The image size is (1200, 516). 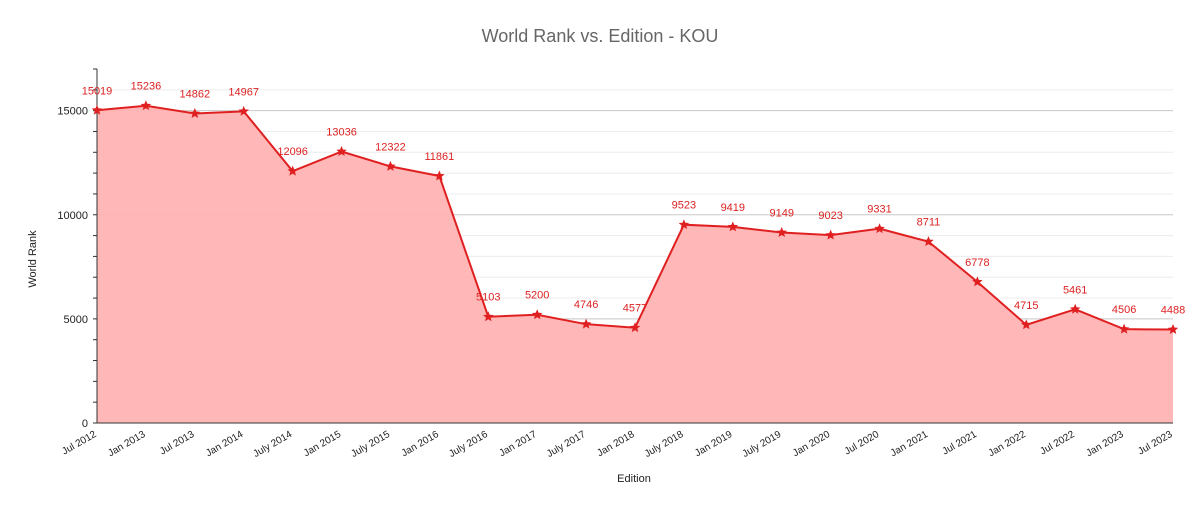 I want to click on x-tick-label: Jul 2021, so click(x=960, y=443).